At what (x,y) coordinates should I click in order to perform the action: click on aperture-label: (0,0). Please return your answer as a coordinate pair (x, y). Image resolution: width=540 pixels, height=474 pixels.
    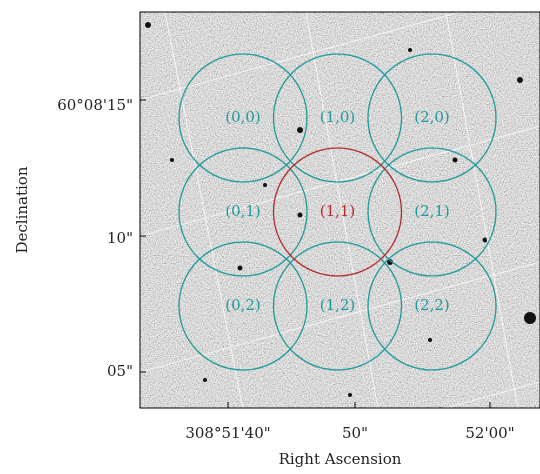
    Looking at the image, I should click on (243, 117).